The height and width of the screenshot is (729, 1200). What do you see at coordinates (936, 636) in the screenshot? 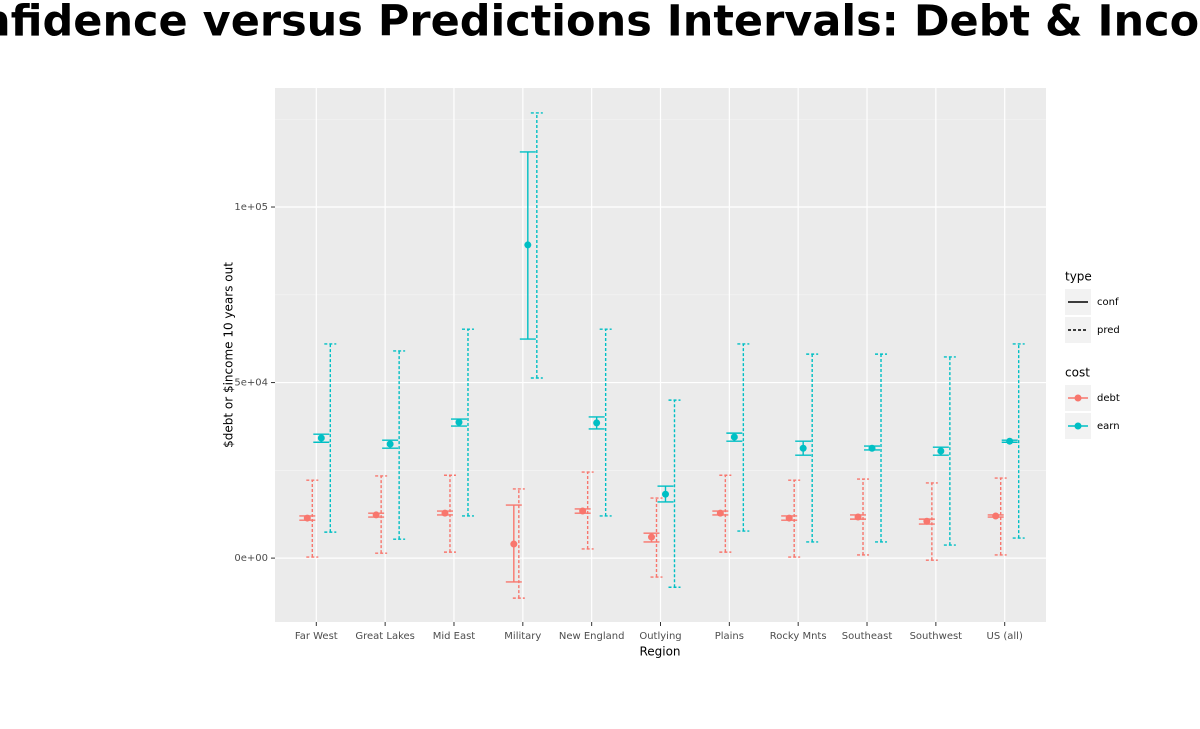
I see `x-tick-label: Southwest` at bounding box center [936, 636].